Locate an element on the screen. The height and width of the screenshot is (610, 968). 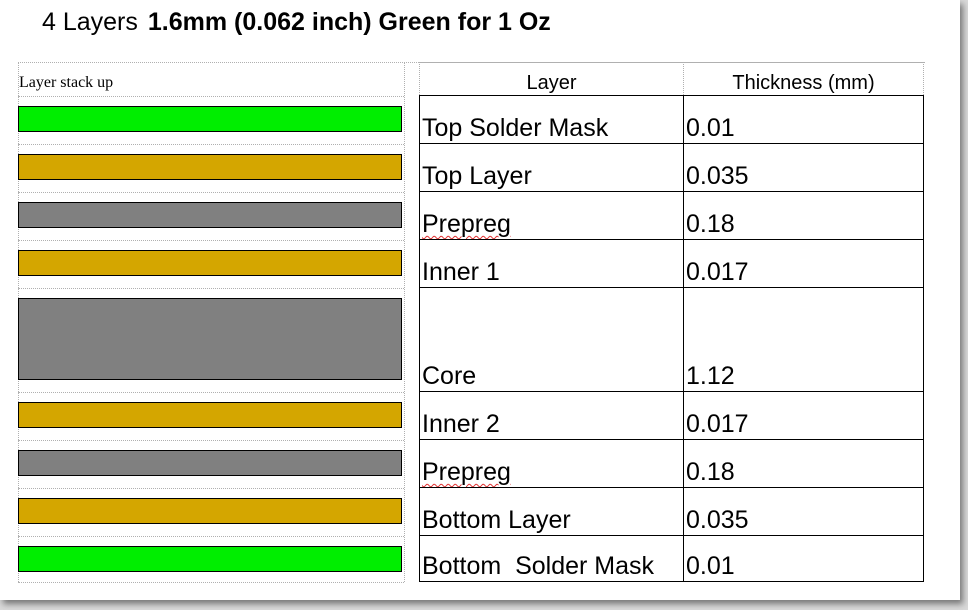
bar-bottom-solder-mask is located at coordinates (210, 559).